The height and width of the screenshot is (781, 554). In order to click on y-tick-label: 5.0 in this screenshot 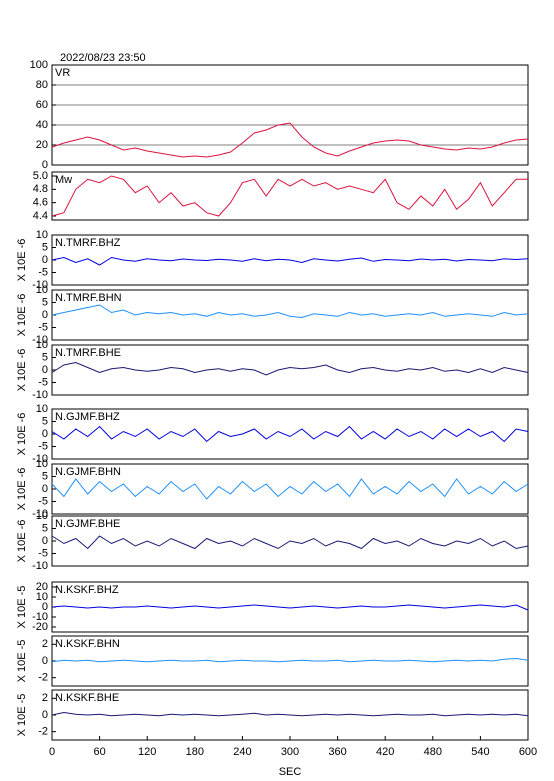, I will do `click(40, 176)`.